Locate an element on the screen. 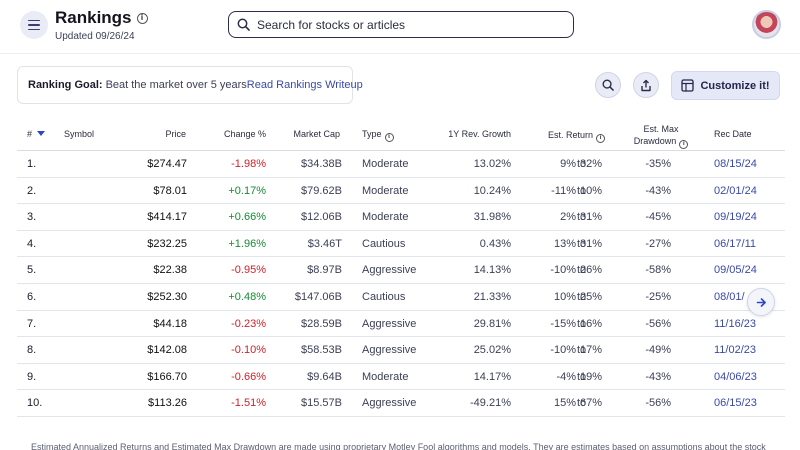 The height and width of the screenshot is (450, 800). change-cell: -0.95% is located at coordinates (248, 270).